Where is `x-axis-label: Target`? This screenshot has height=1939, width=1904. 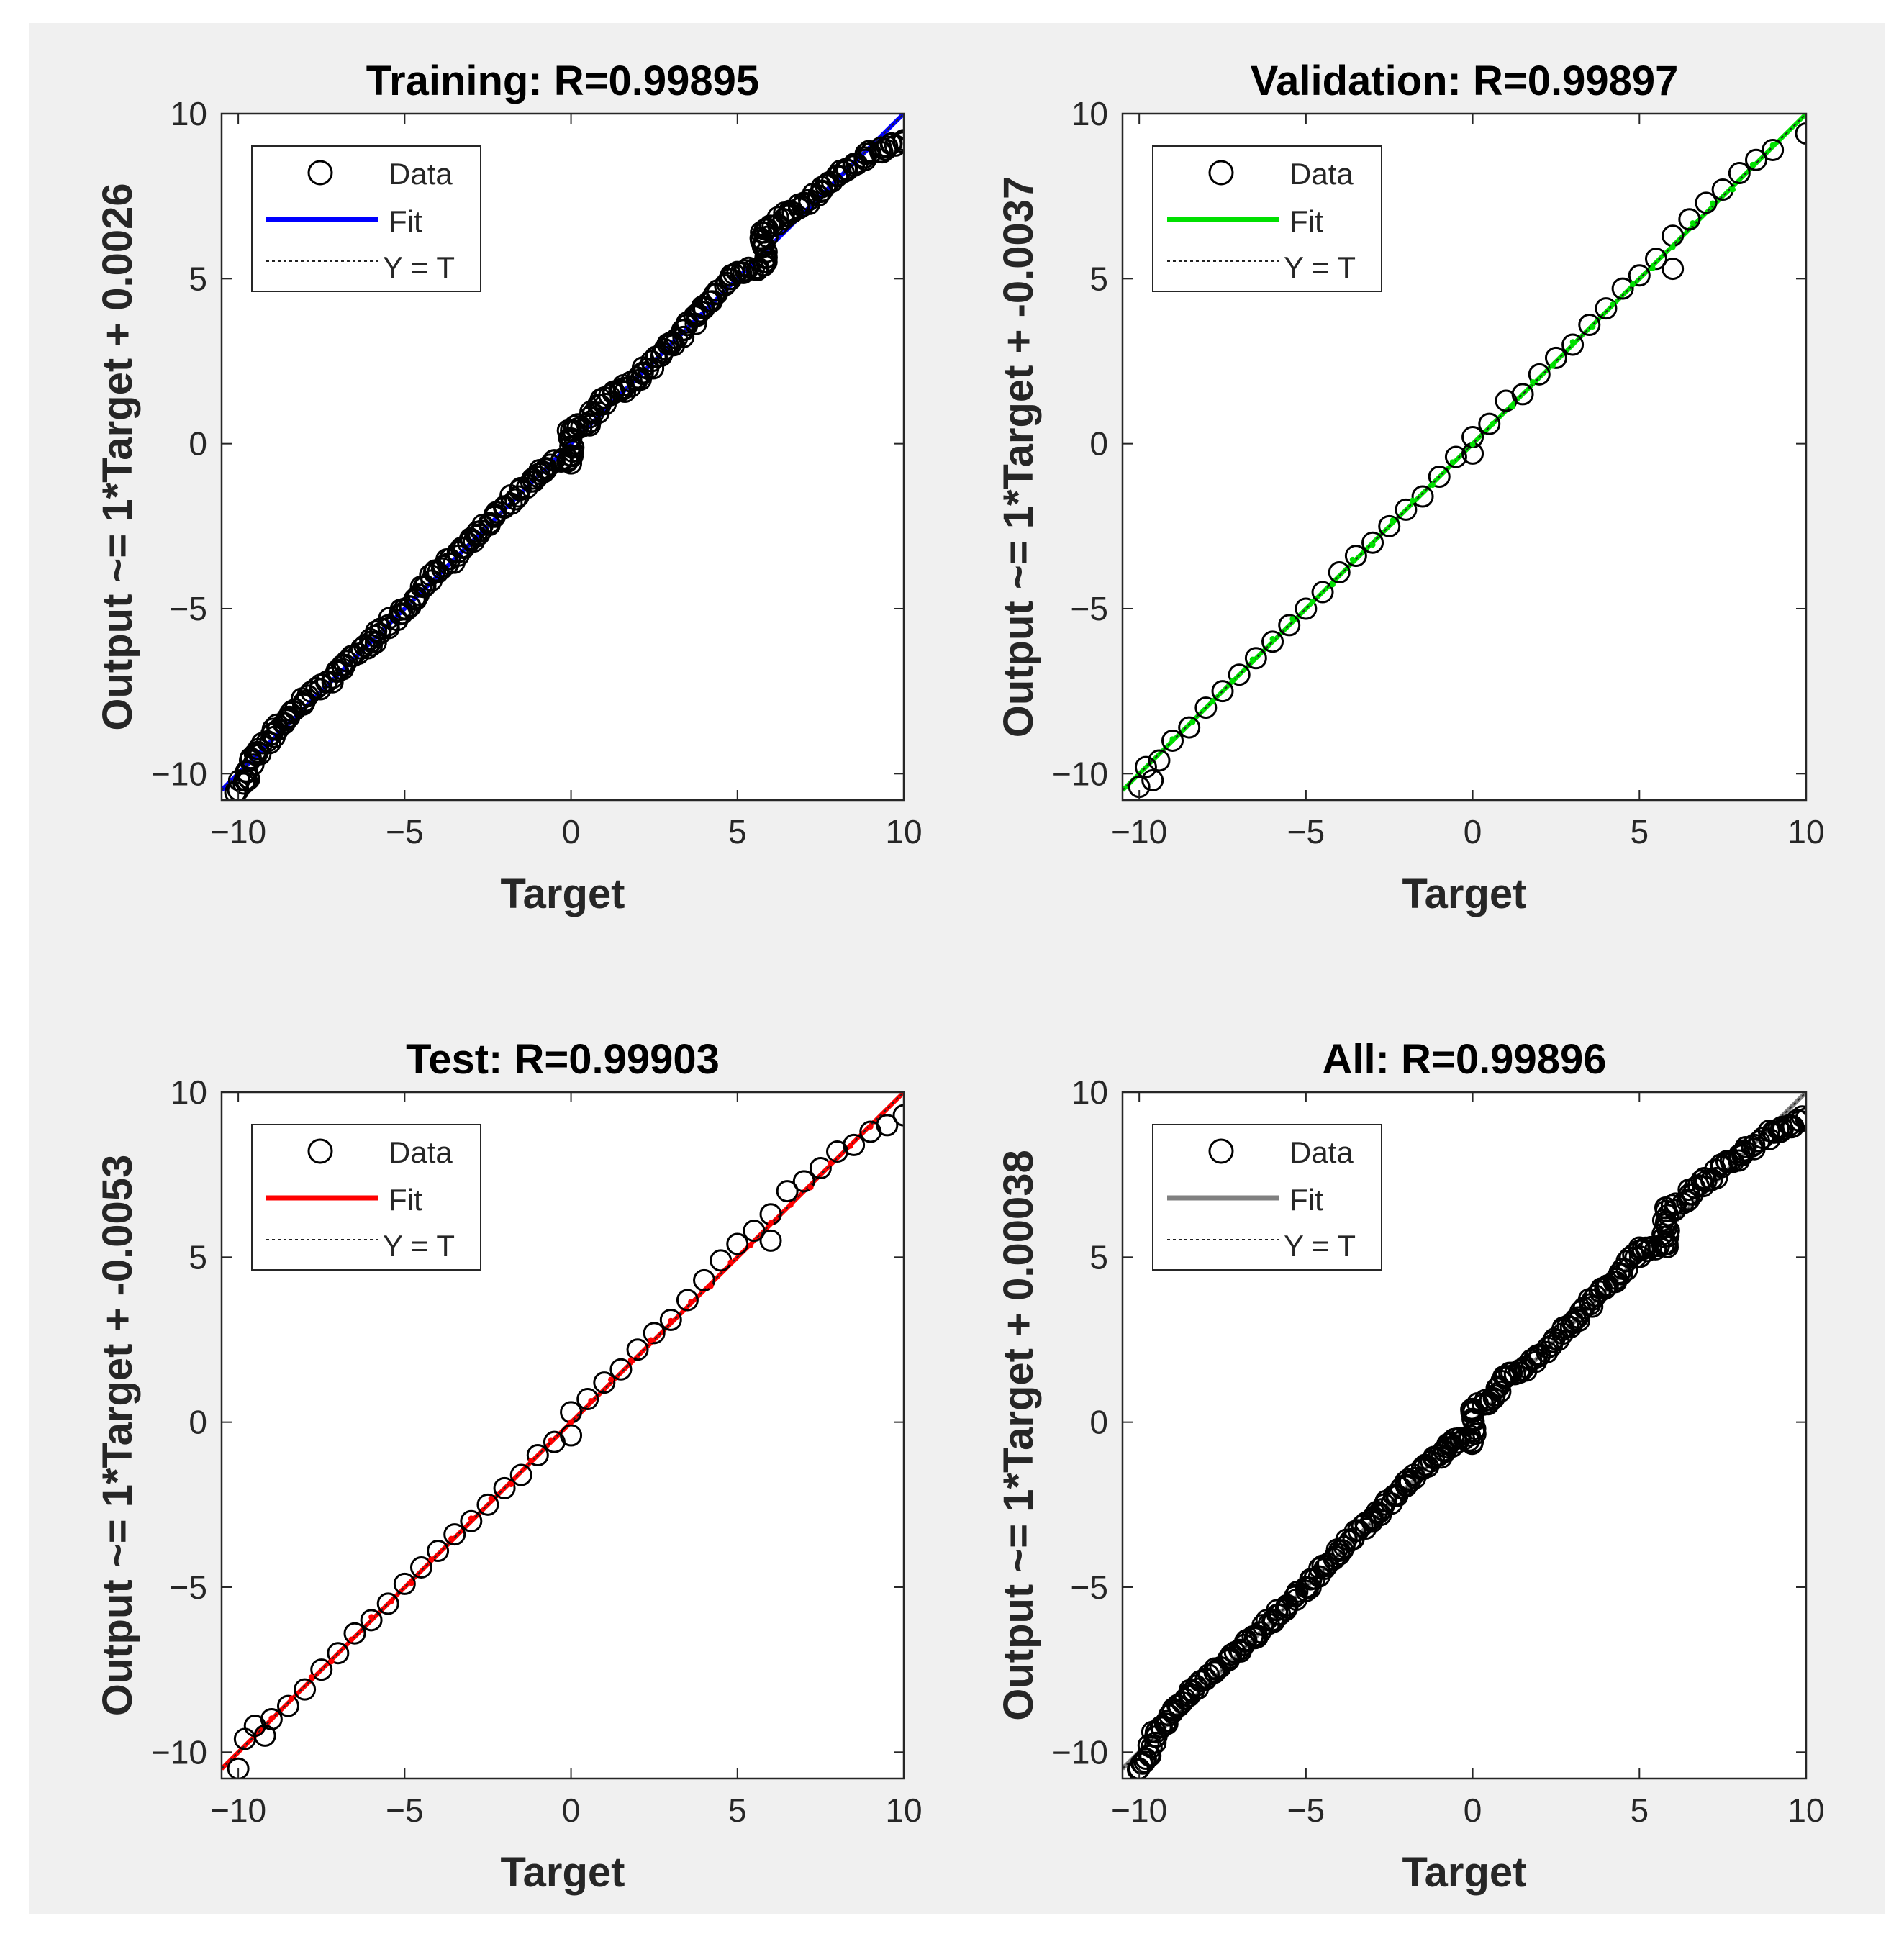
x-axis-label: Target is located at coordinates (563, 894).